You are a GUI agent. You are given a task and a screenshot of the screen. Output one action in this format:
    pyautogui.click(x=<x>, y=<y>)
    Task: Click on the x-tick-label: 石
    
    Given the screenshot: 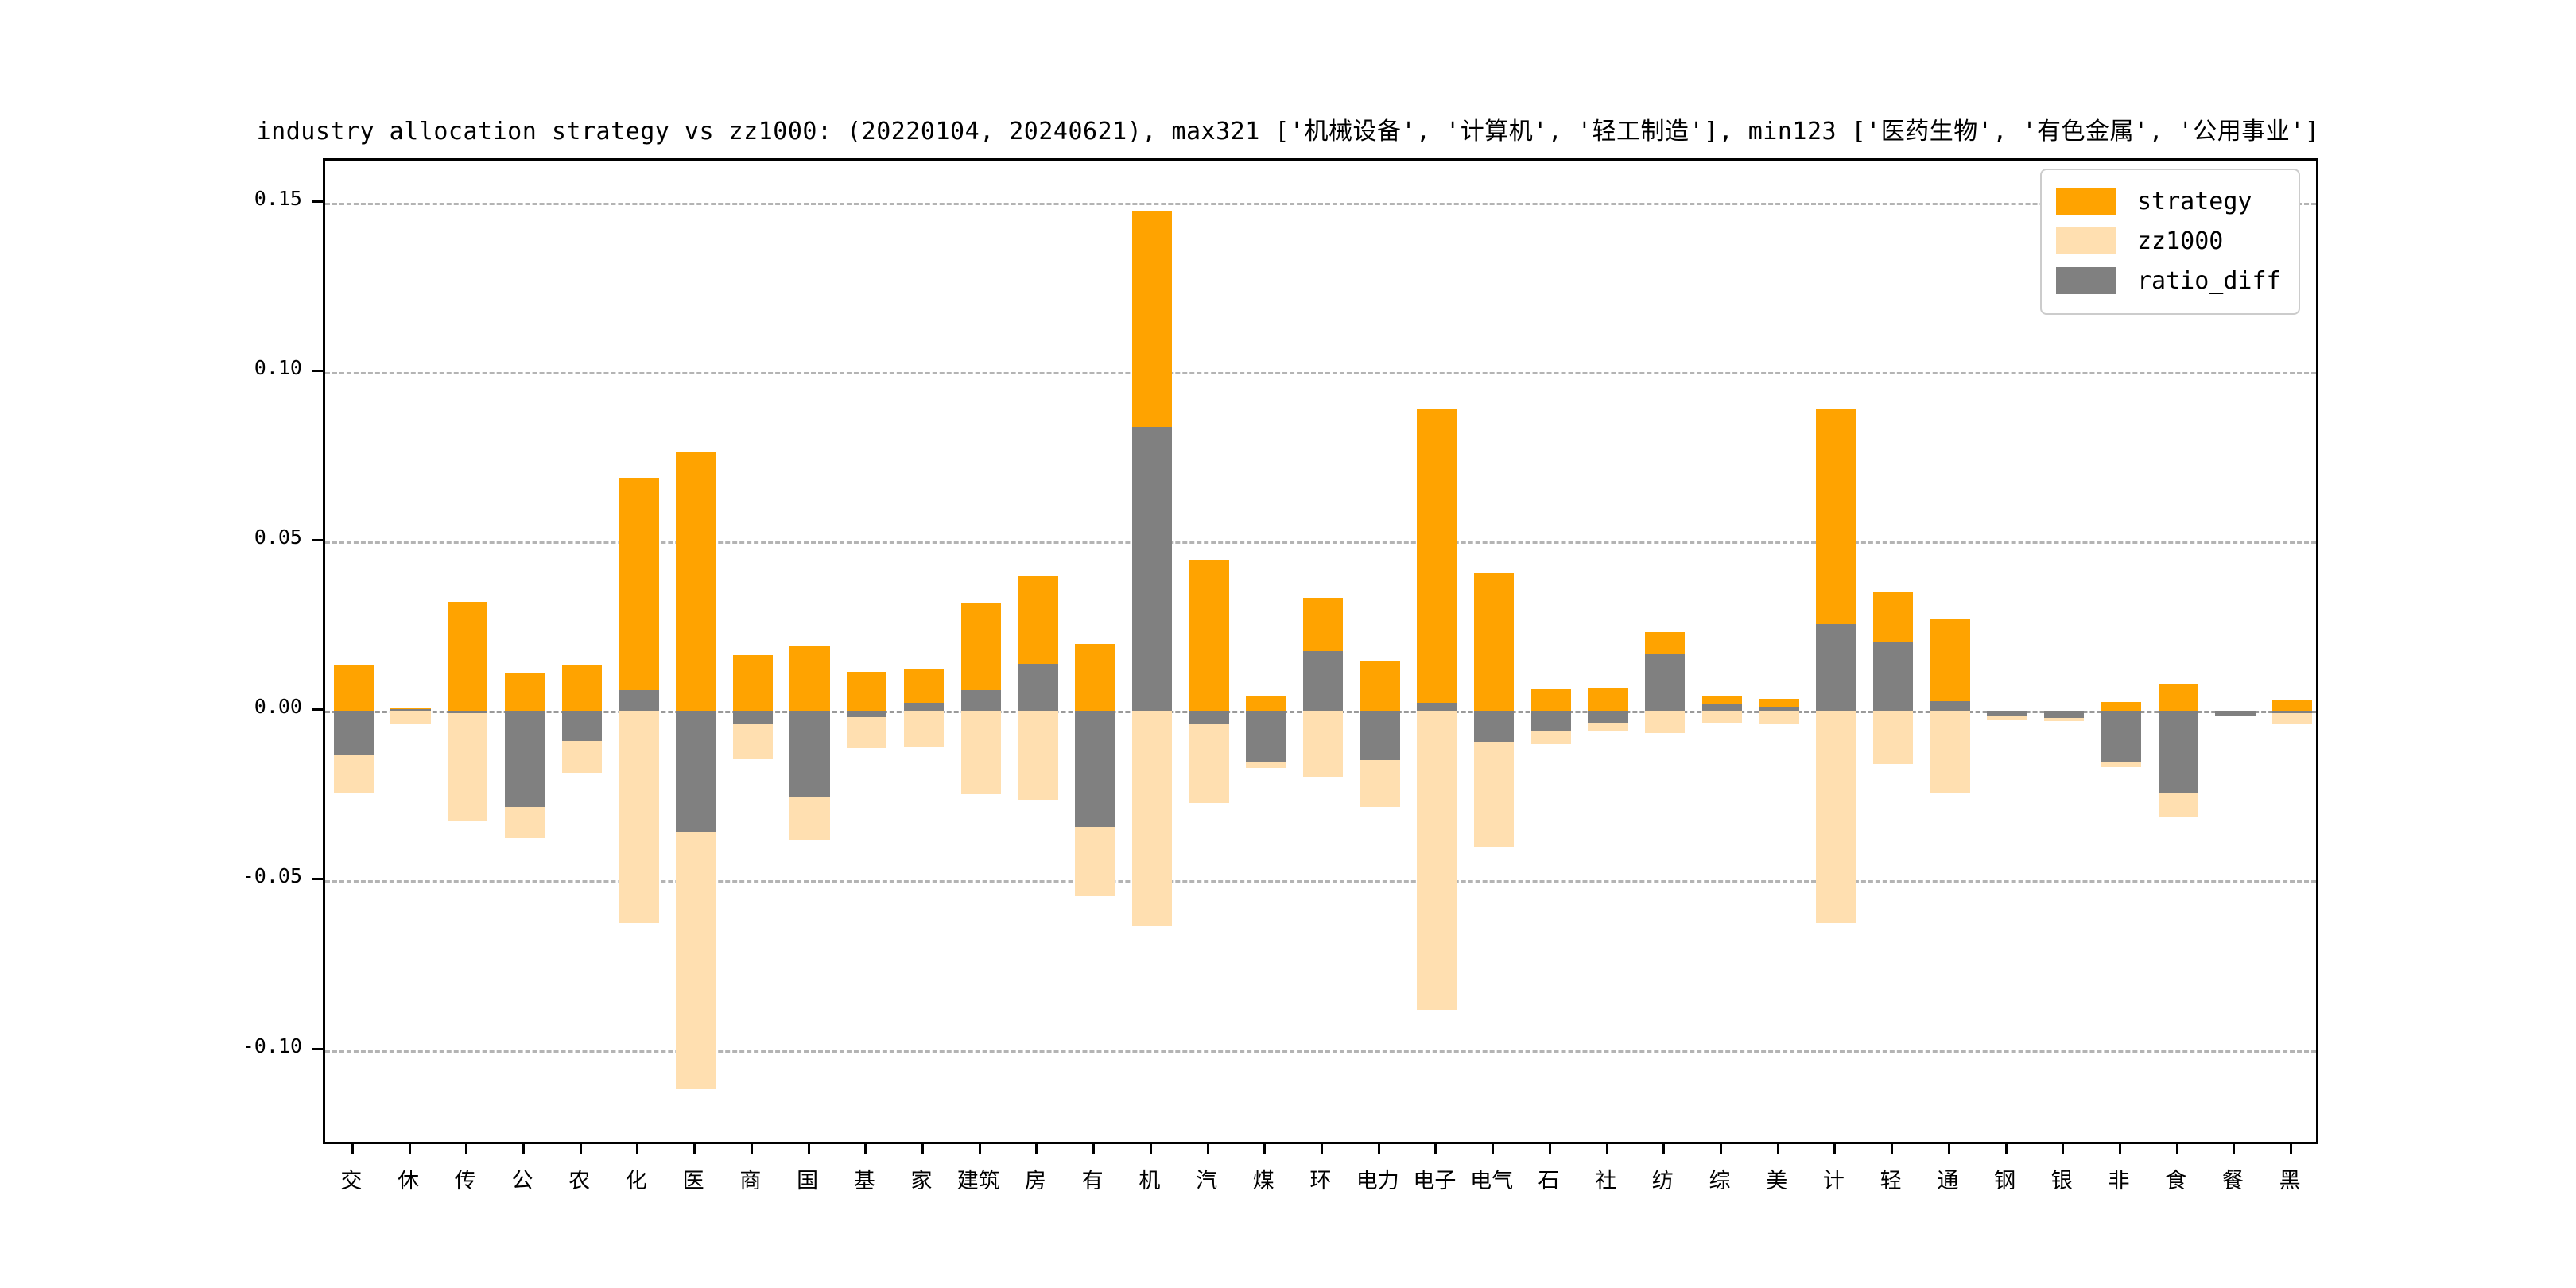 What is the action you would take?
    pyautogui.click(x=1549, y=1181)
    